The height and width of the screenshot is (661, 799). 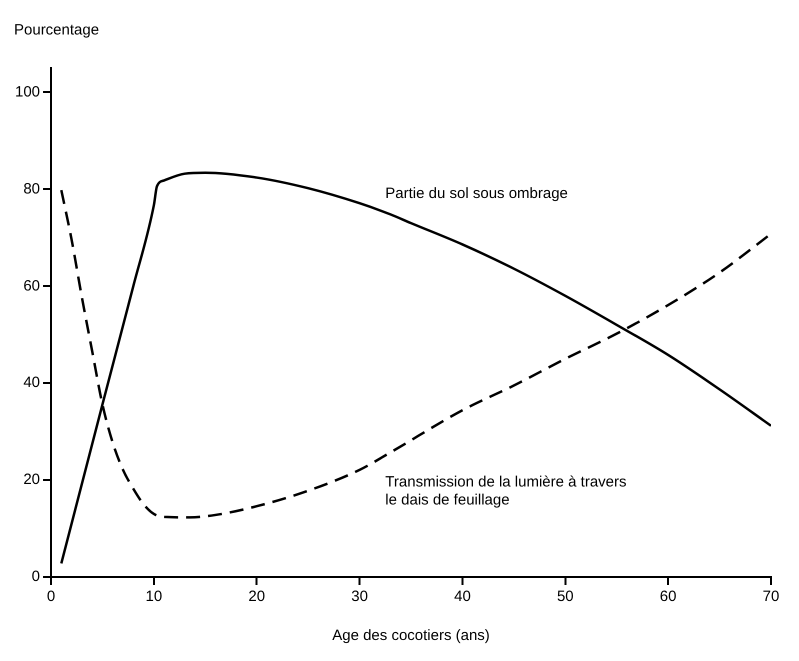 What do you see at coordinates (506, 491) in the screenshot?
I see `series-label: Transmission de la lumière à travers le dais de feuillage` at bounding box center [506, 491].